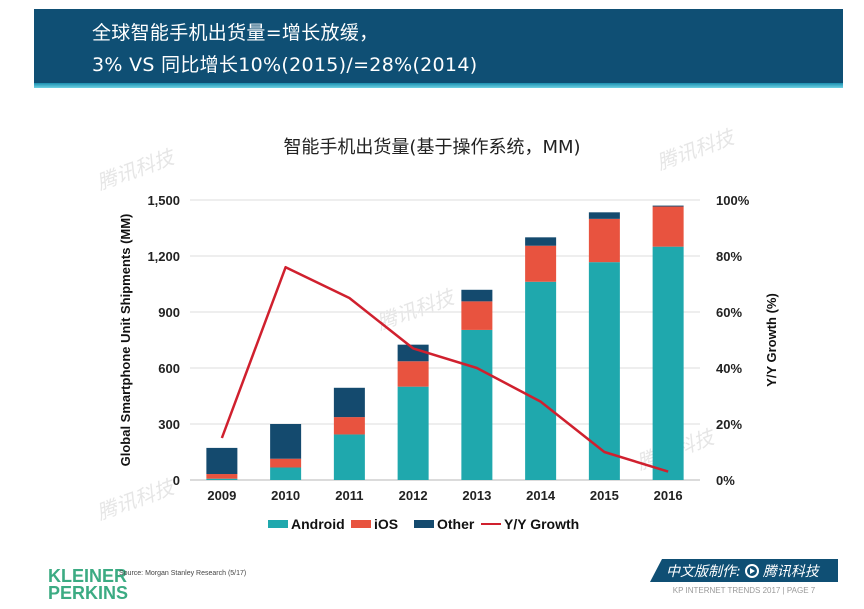 The image size is (864, 609). Describe the element at coordinates (729, 424) in the screenshot. I see `y2-tick-label: 20%` at that location.